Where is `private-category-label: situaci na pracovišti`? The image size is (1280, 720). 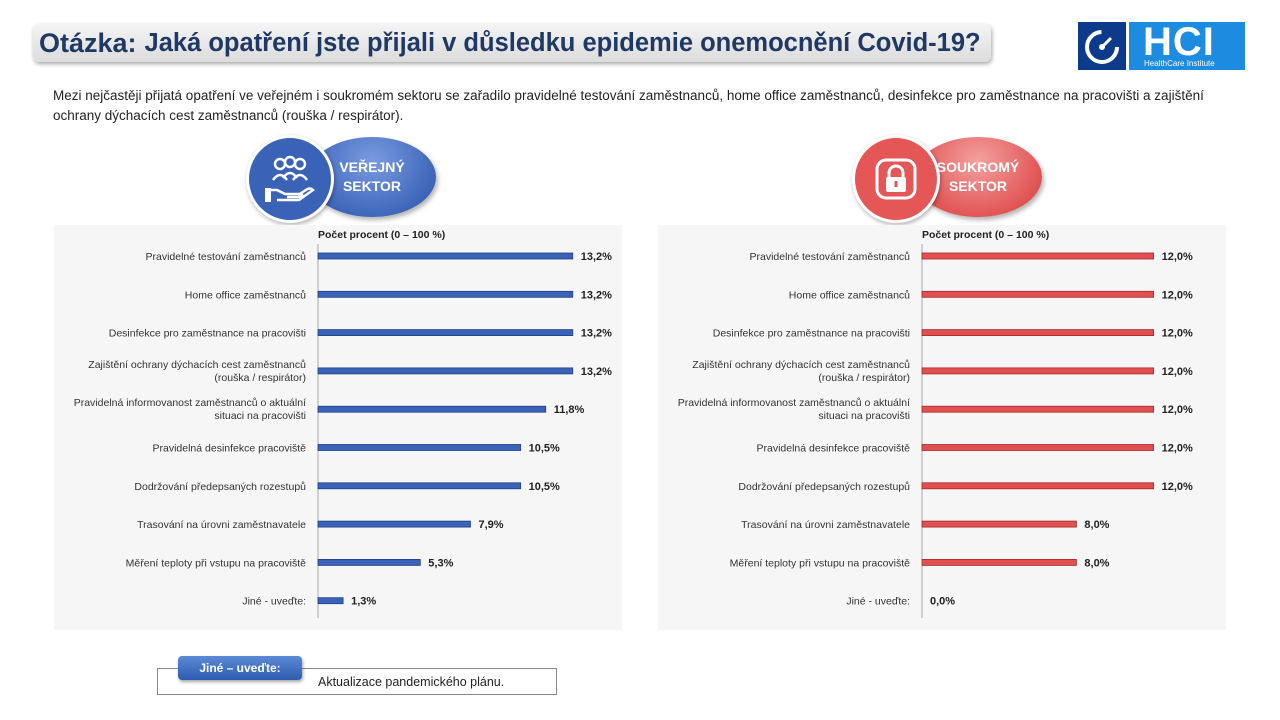
private-category-label: situaci na pracovišti is located at coordinates (864, 416).